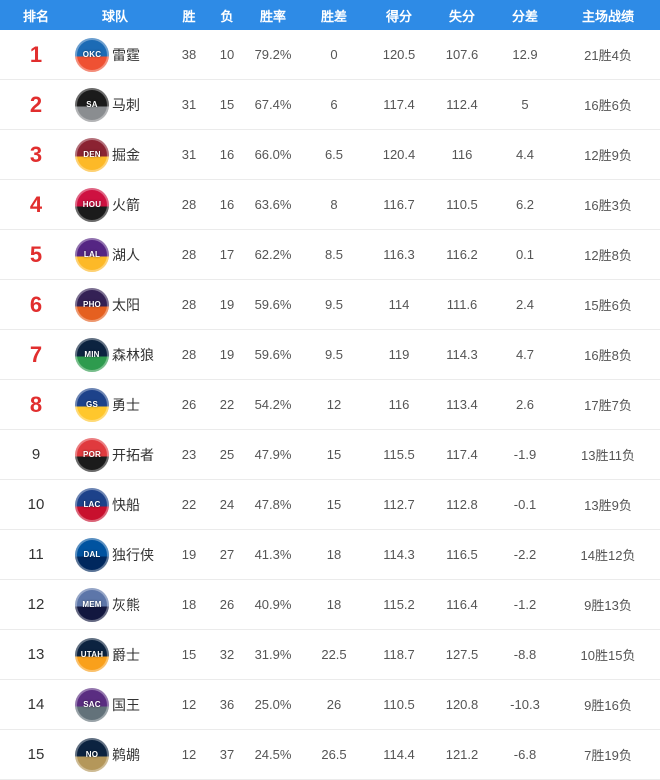  I want to click on home-record-value: 12胜9负, so click(608, 155).